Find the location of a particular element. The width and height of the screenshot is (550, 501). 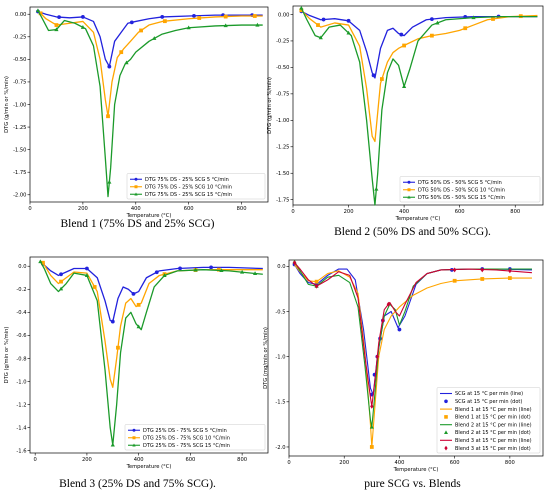

y-tick-label: -0.25 is located at coordinates (19, 38).